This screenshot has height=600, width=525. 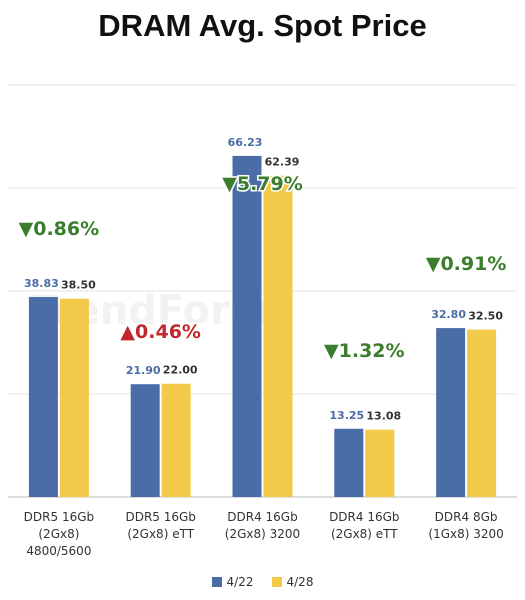 I want to click on category-label-3-1: (2Gx8) eTT, so click(x=364, y=534).